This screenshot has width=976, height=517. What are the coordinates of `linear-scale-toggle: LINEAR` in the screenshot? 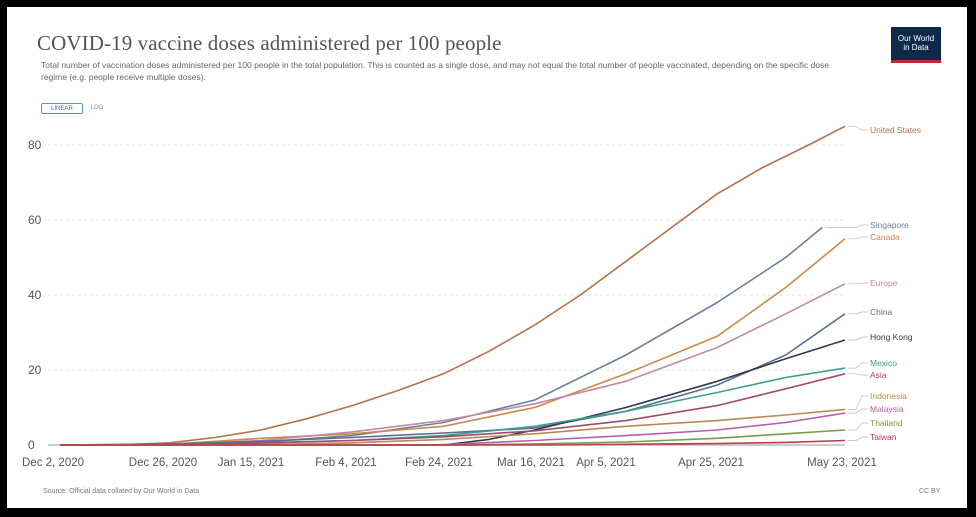 It's located at (62, 108).